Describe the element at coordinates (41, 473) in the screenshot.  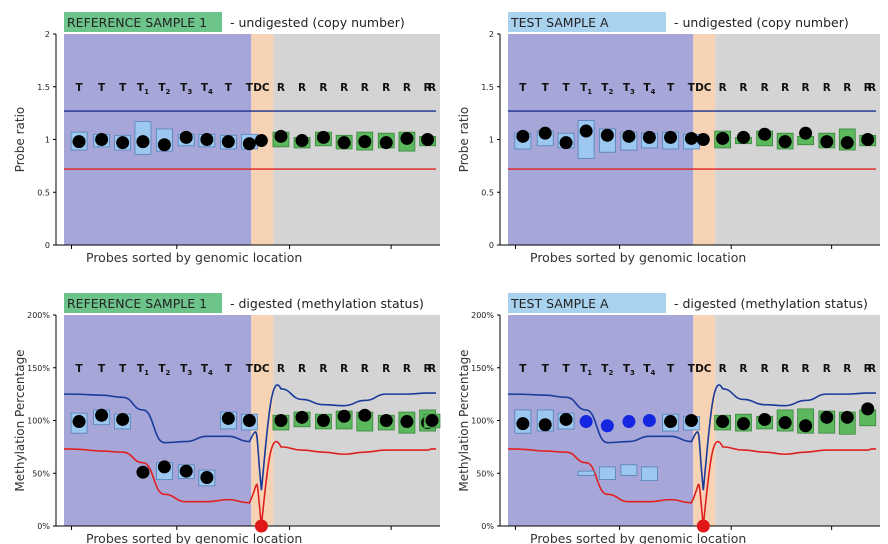
I see `y-tick-label: 50%` at that location.